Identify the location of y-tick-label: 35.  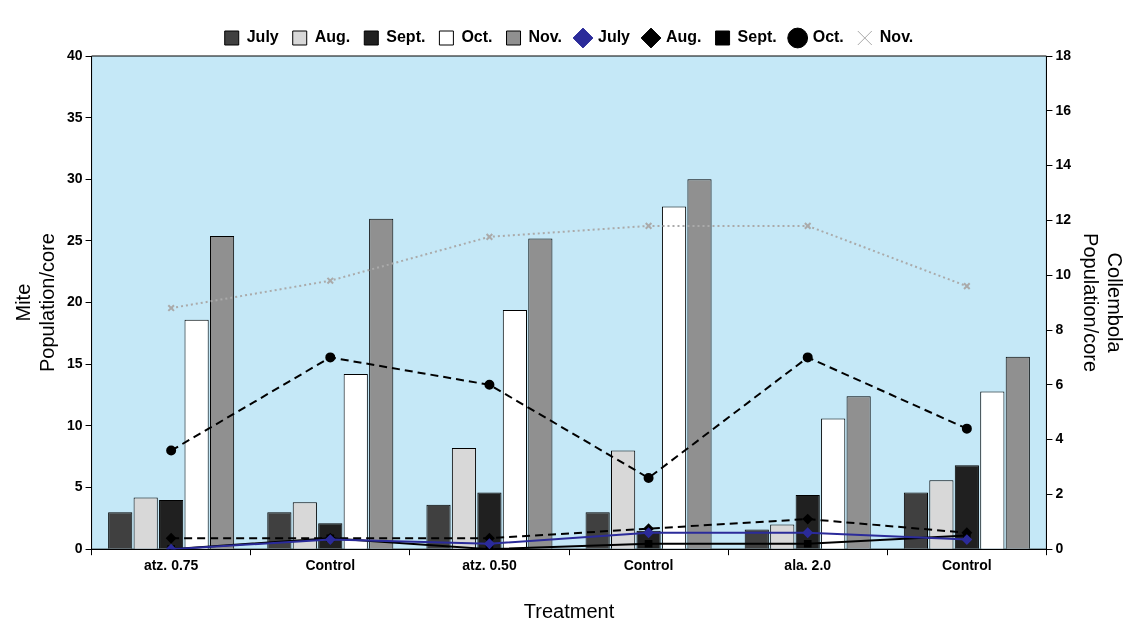
(74, 116).